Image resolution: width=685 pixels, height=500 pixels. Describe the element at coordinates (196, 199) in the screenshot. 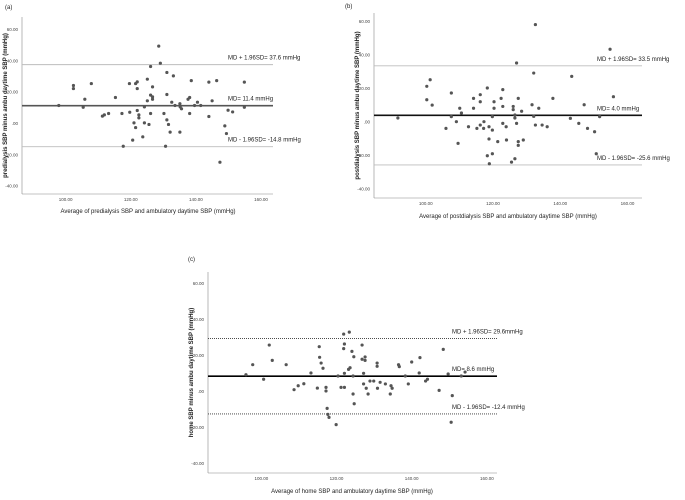

I see `x-tick-label: 140.00` at that location.